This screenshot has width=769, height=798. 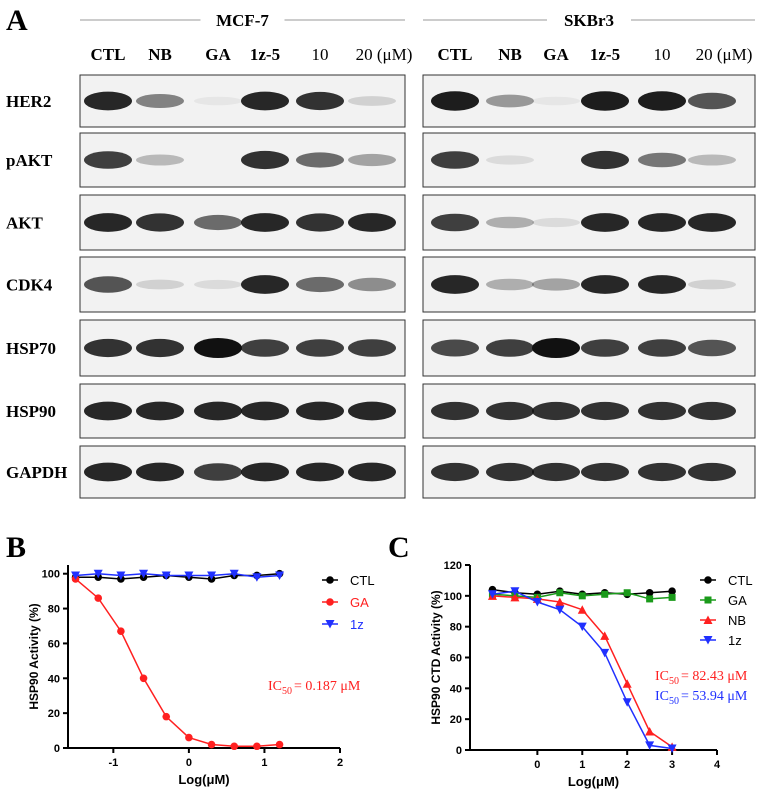 What do you see at coordinates (25, 223) in the screenshot?
I see `row-label: AKT` at bounding box center [25, 223].